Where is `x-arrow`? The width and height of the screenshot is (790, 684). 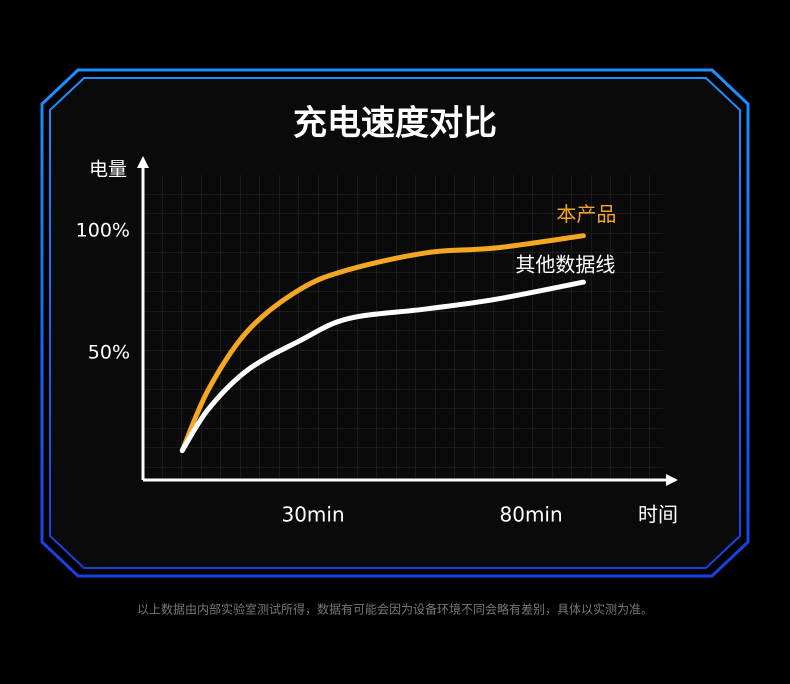 x-arrow is located at coordinates (672, 480).